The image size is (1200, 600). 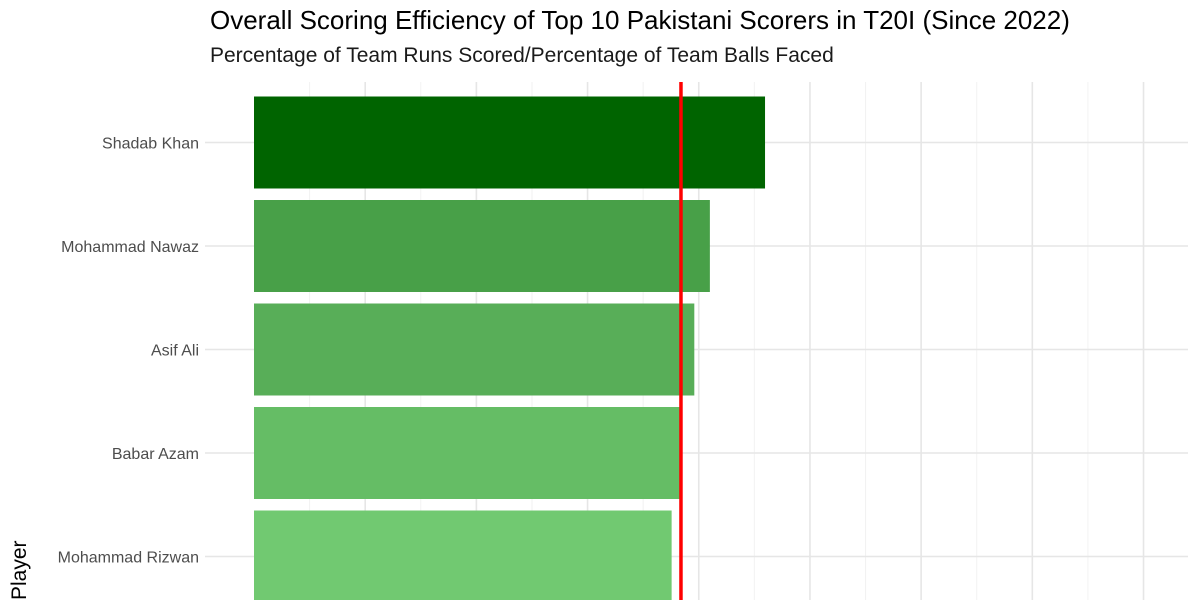 I want to click on y-tick-label: Mohammad Rizwan, so click(x=128, y=558).